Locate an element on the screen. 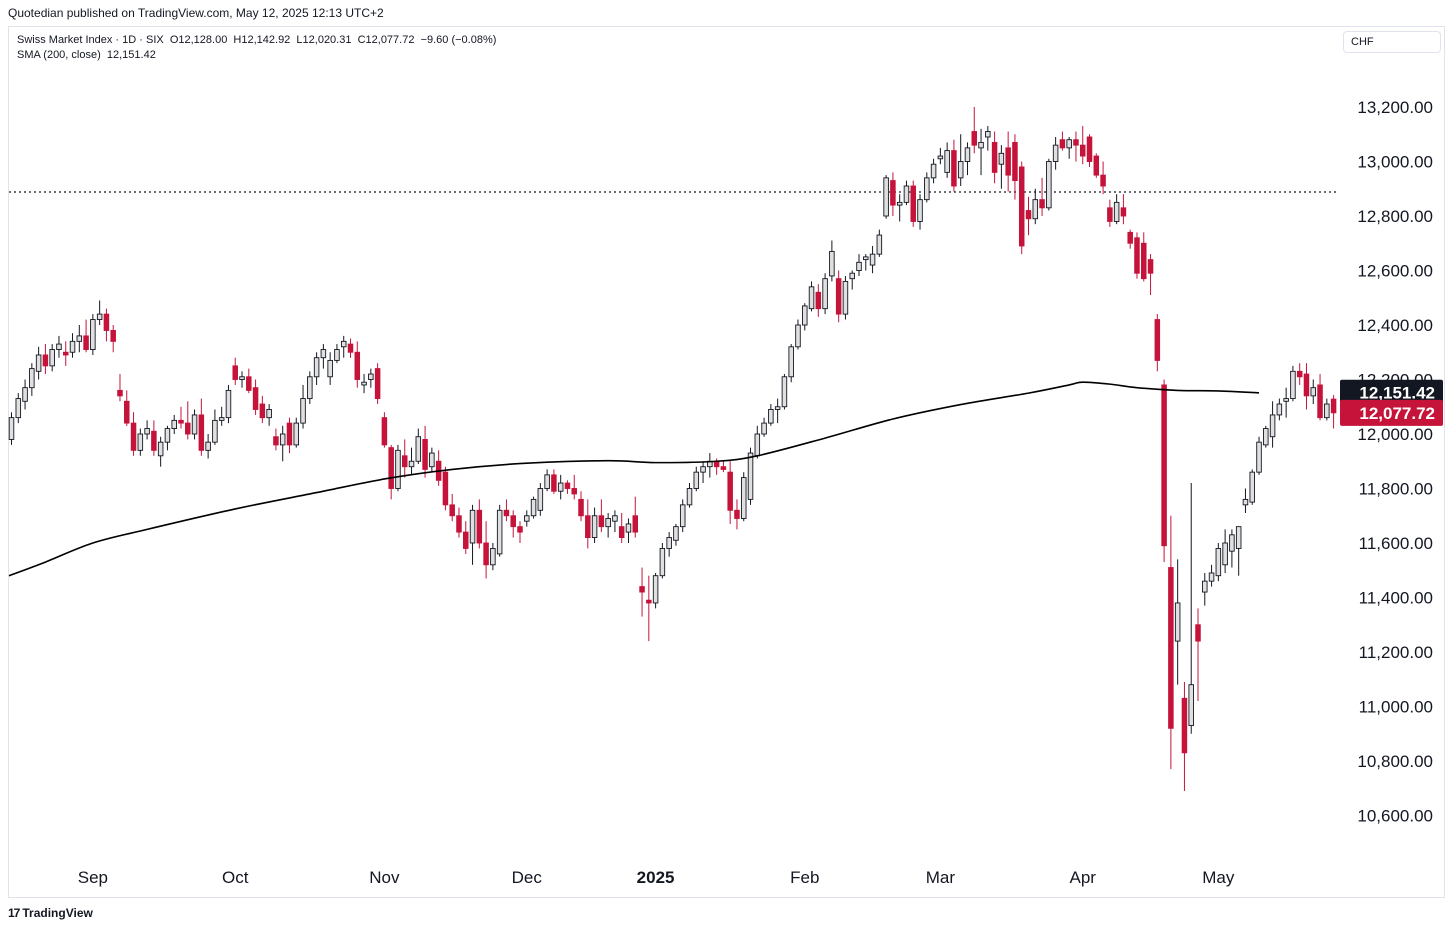  y-tick-label: 10,600.00 is located at coordinates (1395, 816).